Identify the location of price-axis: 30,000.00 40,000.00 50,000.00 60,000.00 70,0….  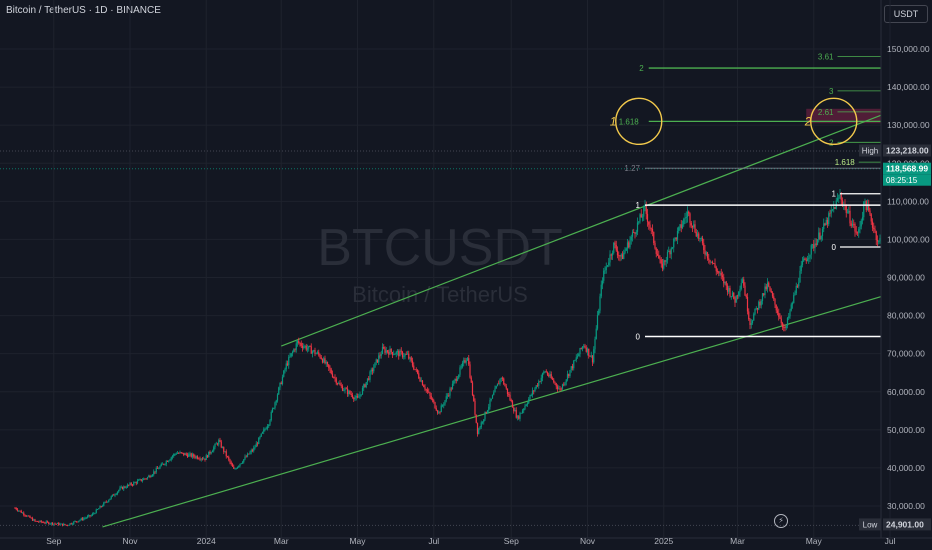
(905, 269).